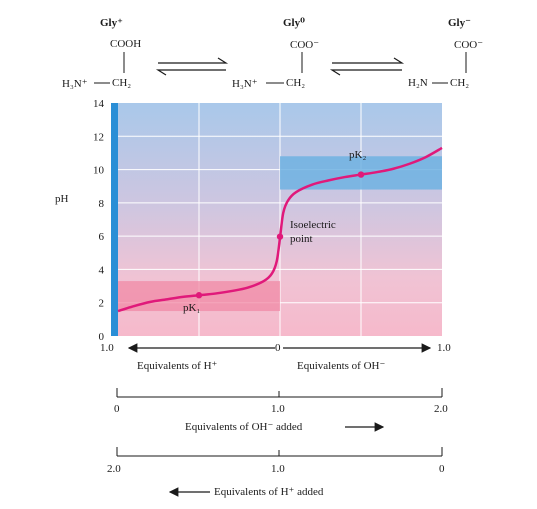 The height and width of the screenshot is (509, 537). What do you see at coordinates (99, 220) in the screenshot?
I see `y-tick-labels: 0 2 4 6 8 10 12 14` at bounding box center [99, 220].